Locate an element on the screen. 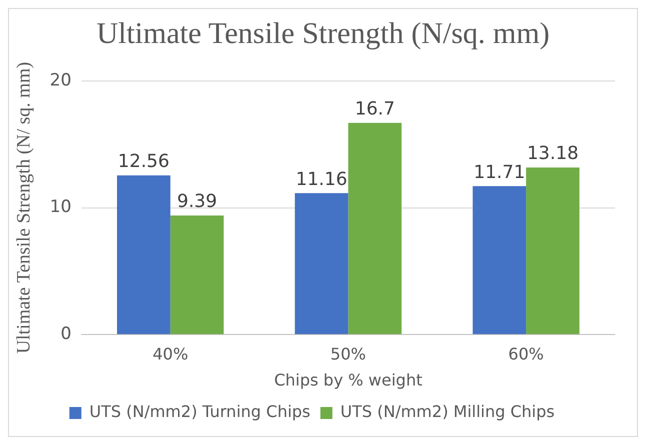 This screenshot has height=445, width=646. data-label: 9.39 is located at coordinates (197, 201).